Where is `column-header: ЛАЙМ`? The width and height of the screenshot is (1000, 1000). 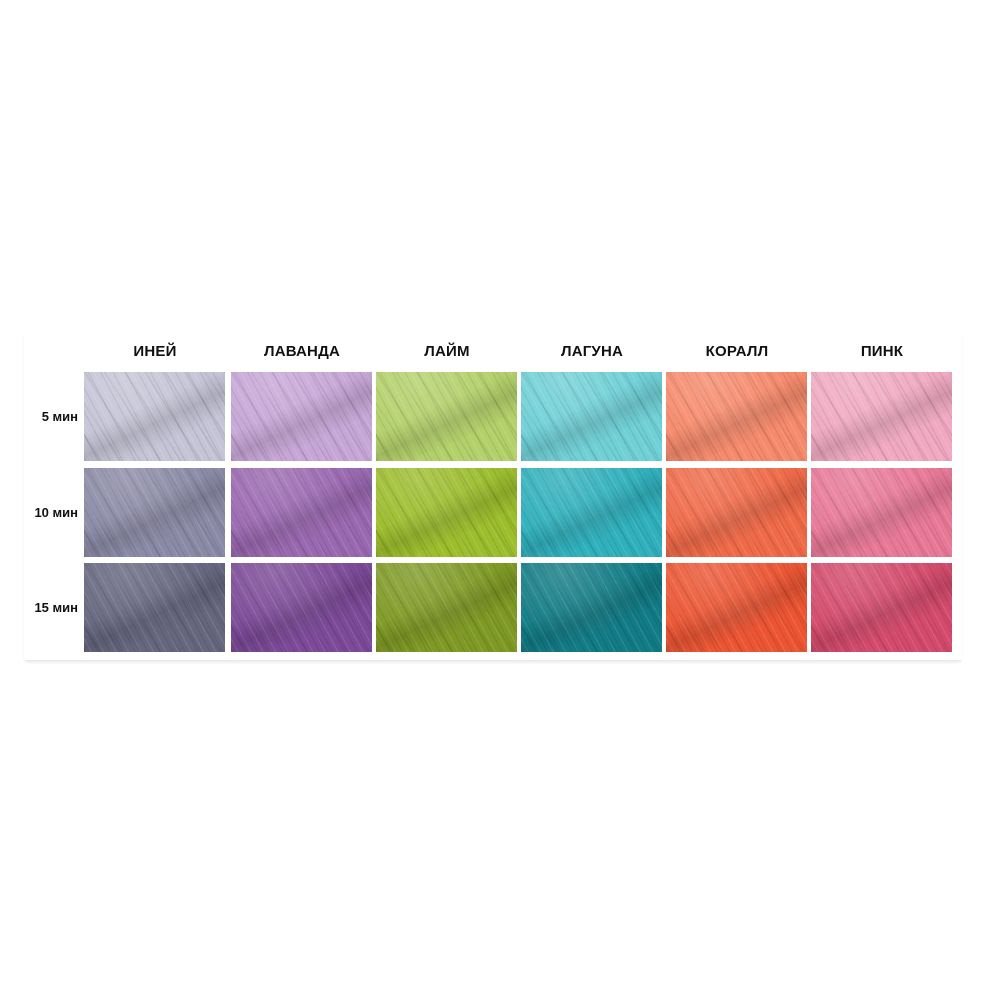 column-header: ЛАЙМ is located at coordinates (447, 351).